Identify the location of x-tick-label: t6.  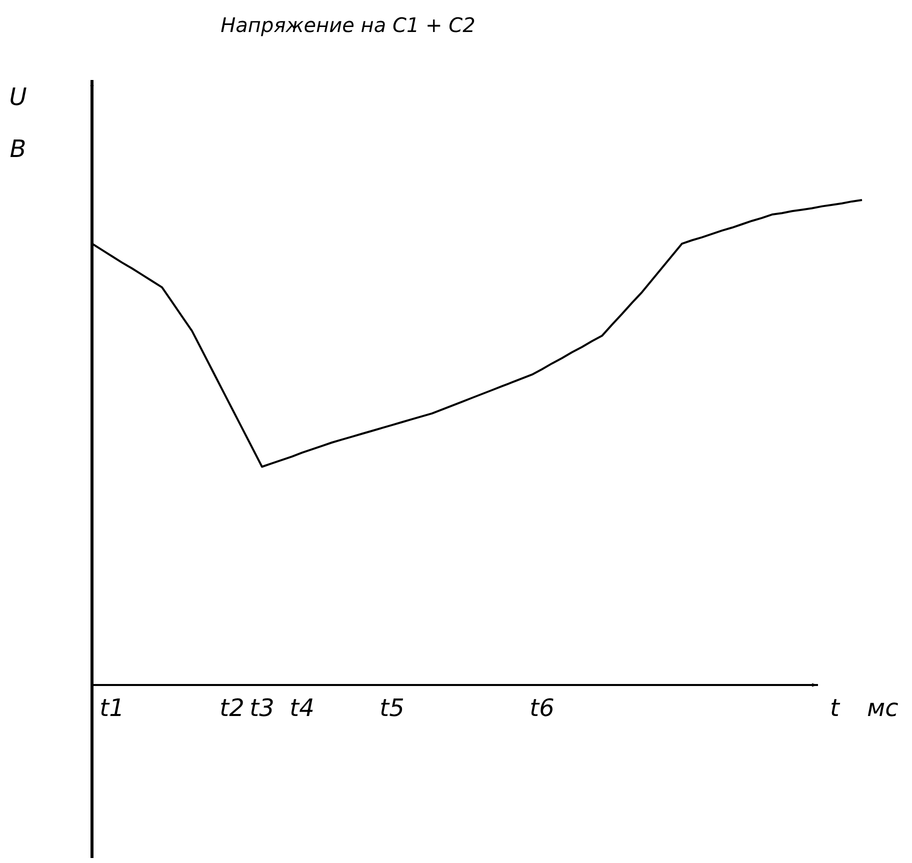
(542, 708).